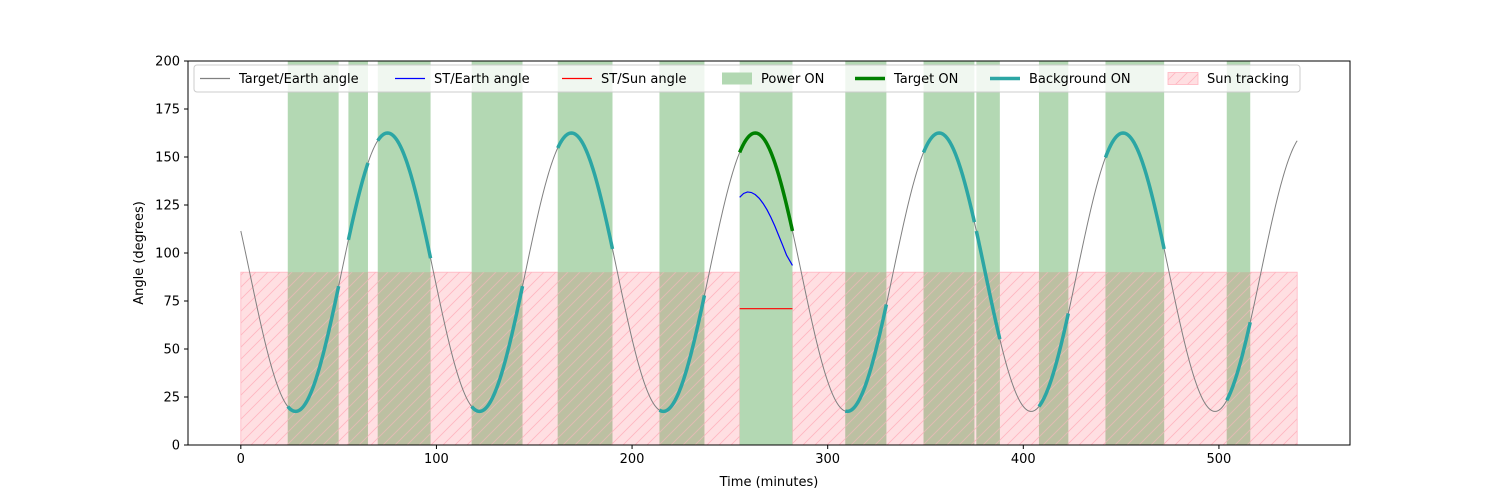 Image resolution: width=1500 pixels, height=500 pixels. Describe the element at coordinates (1080, 79) in the screenshot. I see `legend-label: Background ON` at that location.